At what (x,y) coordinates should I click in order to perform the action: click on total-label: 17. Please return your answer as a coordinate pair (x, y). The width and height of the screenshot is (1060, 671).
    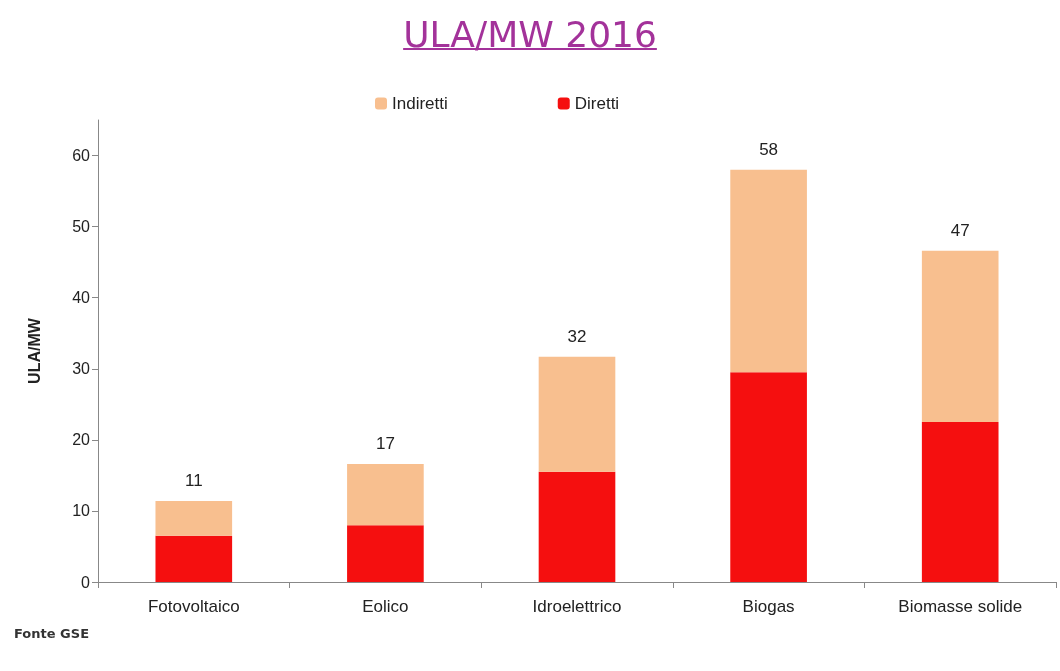
    Looking at the image, I should click on (385, 444).